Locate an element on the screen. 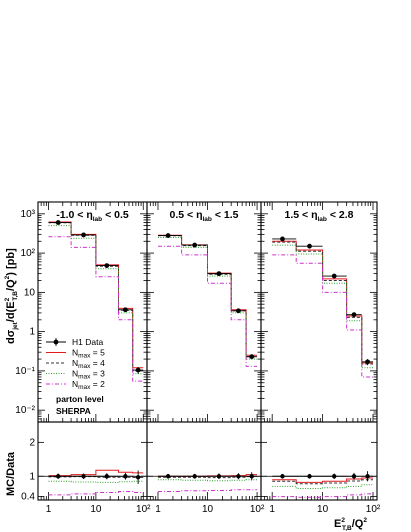  panel-title: 1.5 < ηlab < 2.8 is located at coordinates (319, 216).